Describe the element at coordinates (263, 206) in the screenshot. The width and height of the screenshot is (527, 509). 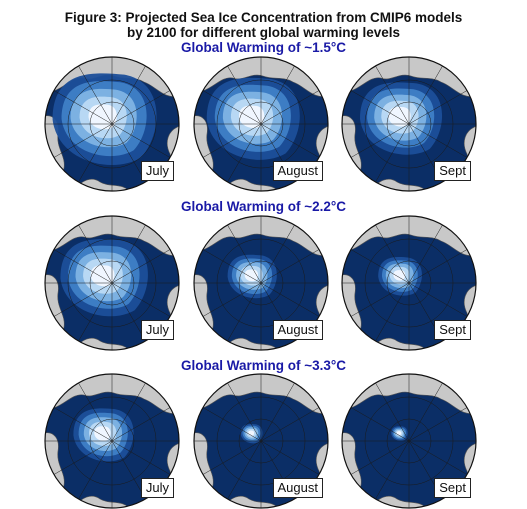
I see `row-heading-2: Global Warming of ~2.2°C` at that location.